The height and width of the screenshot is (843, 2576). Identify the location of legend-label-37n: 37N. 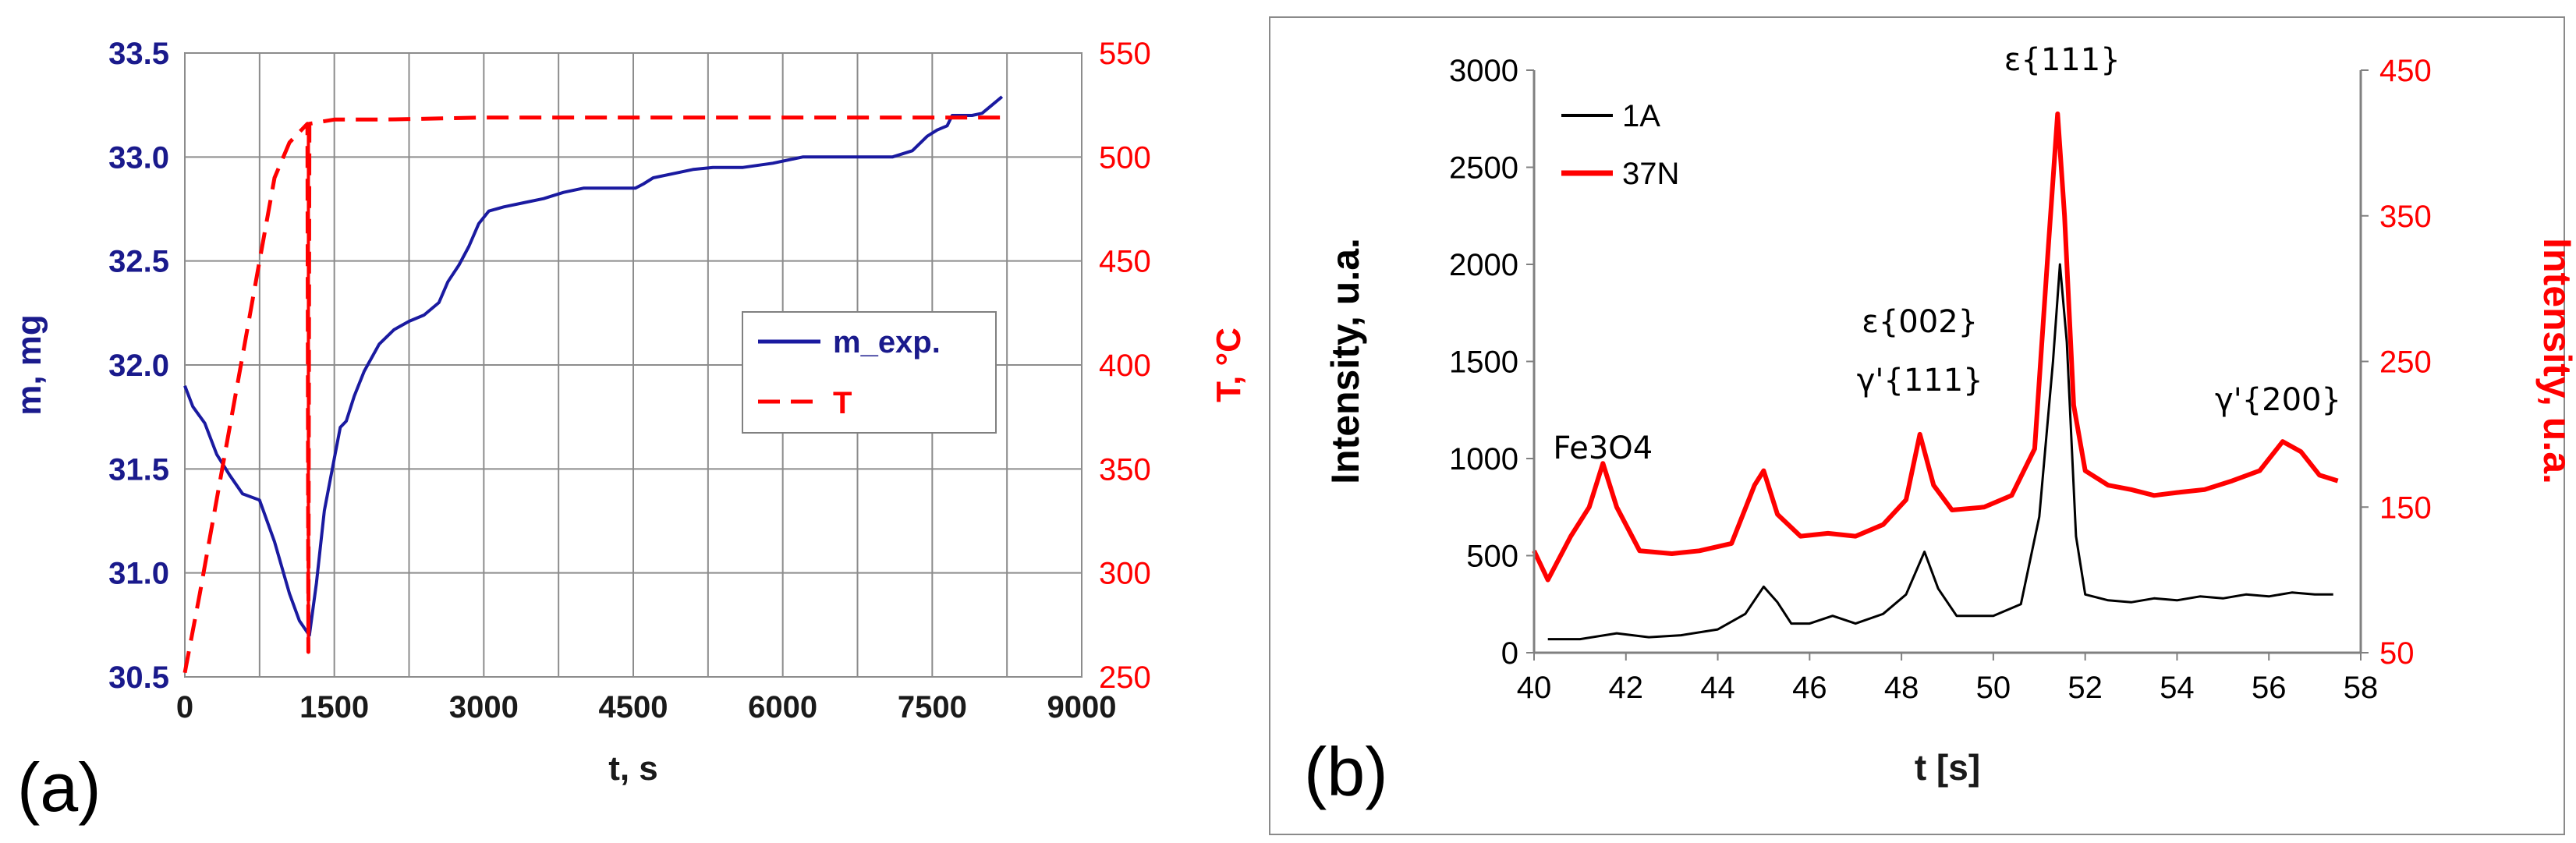
(1650, 174).